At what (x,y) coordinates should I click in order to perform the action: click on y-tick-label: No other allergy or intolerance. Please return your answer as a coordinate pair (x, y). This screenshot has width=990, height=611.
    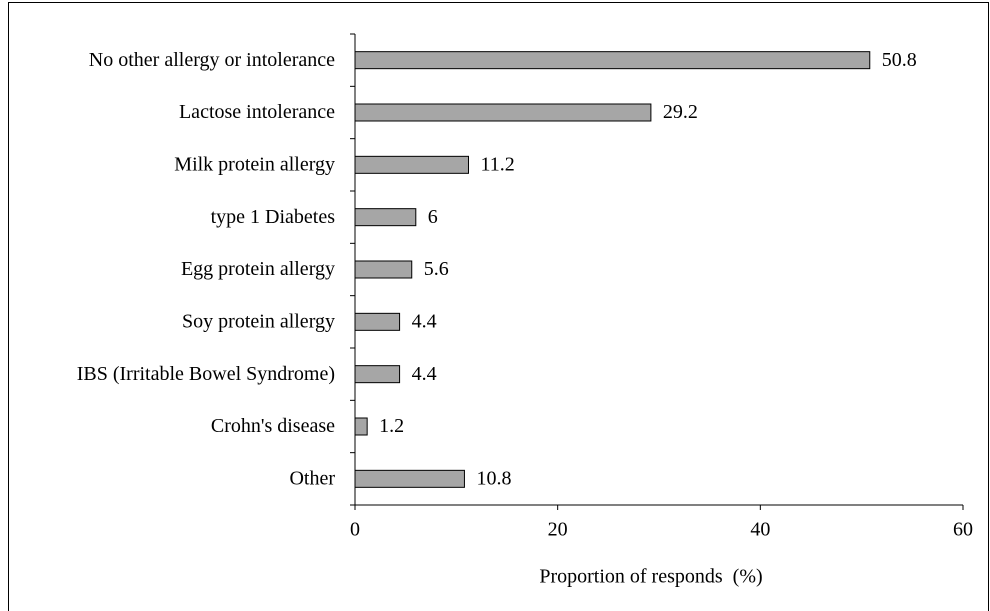
    Looking at the image, I should click on (212, 60).